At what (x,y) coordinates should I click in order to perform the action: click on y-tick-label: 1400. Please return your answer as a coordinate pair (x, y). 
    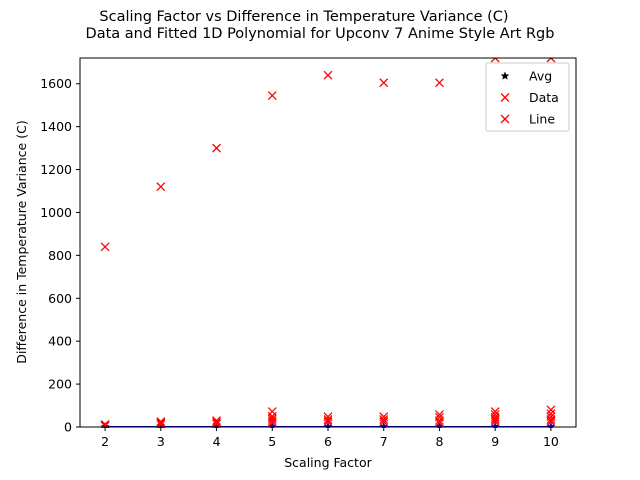
    Looking at the image, I should click on (56, 126).